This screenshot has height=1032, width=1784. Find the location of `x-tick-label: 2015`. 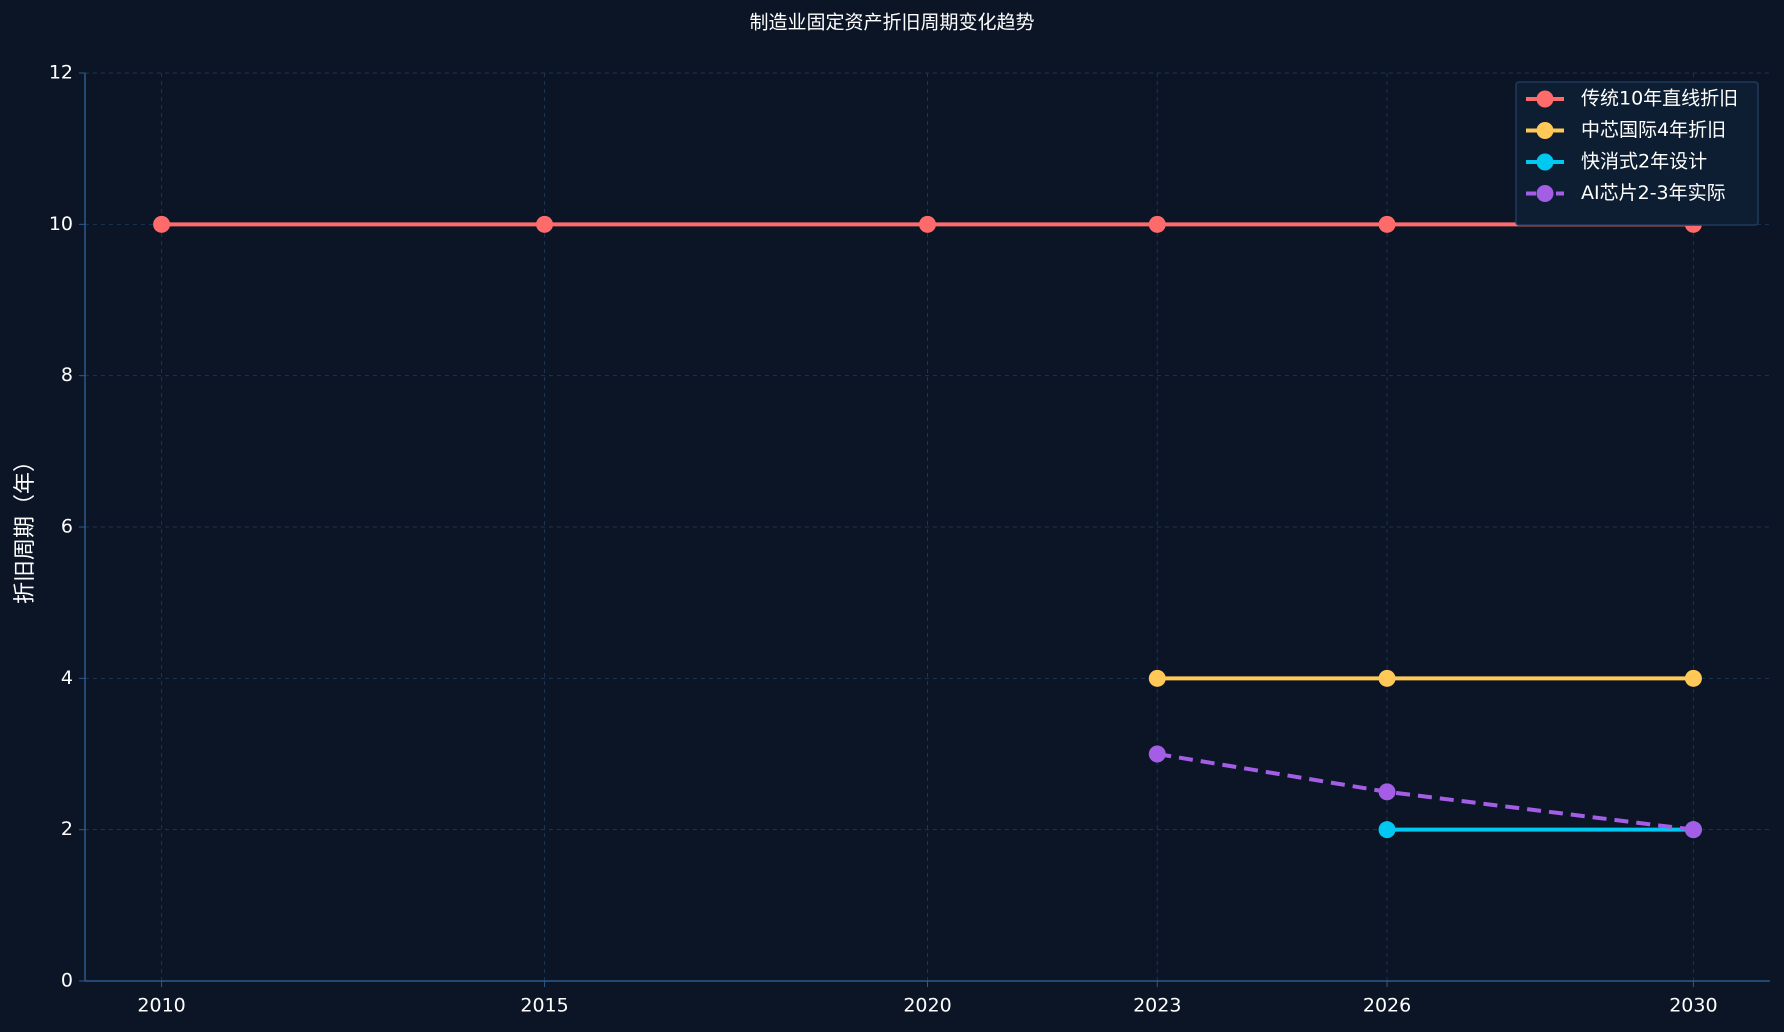

x-tick-label: 2015 is located at coordinates (544, 1006).